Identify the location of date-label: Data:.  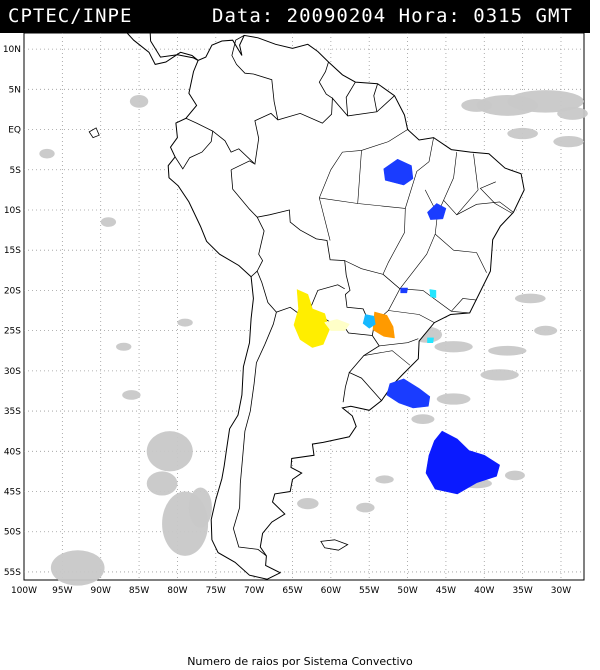
(243, 16).